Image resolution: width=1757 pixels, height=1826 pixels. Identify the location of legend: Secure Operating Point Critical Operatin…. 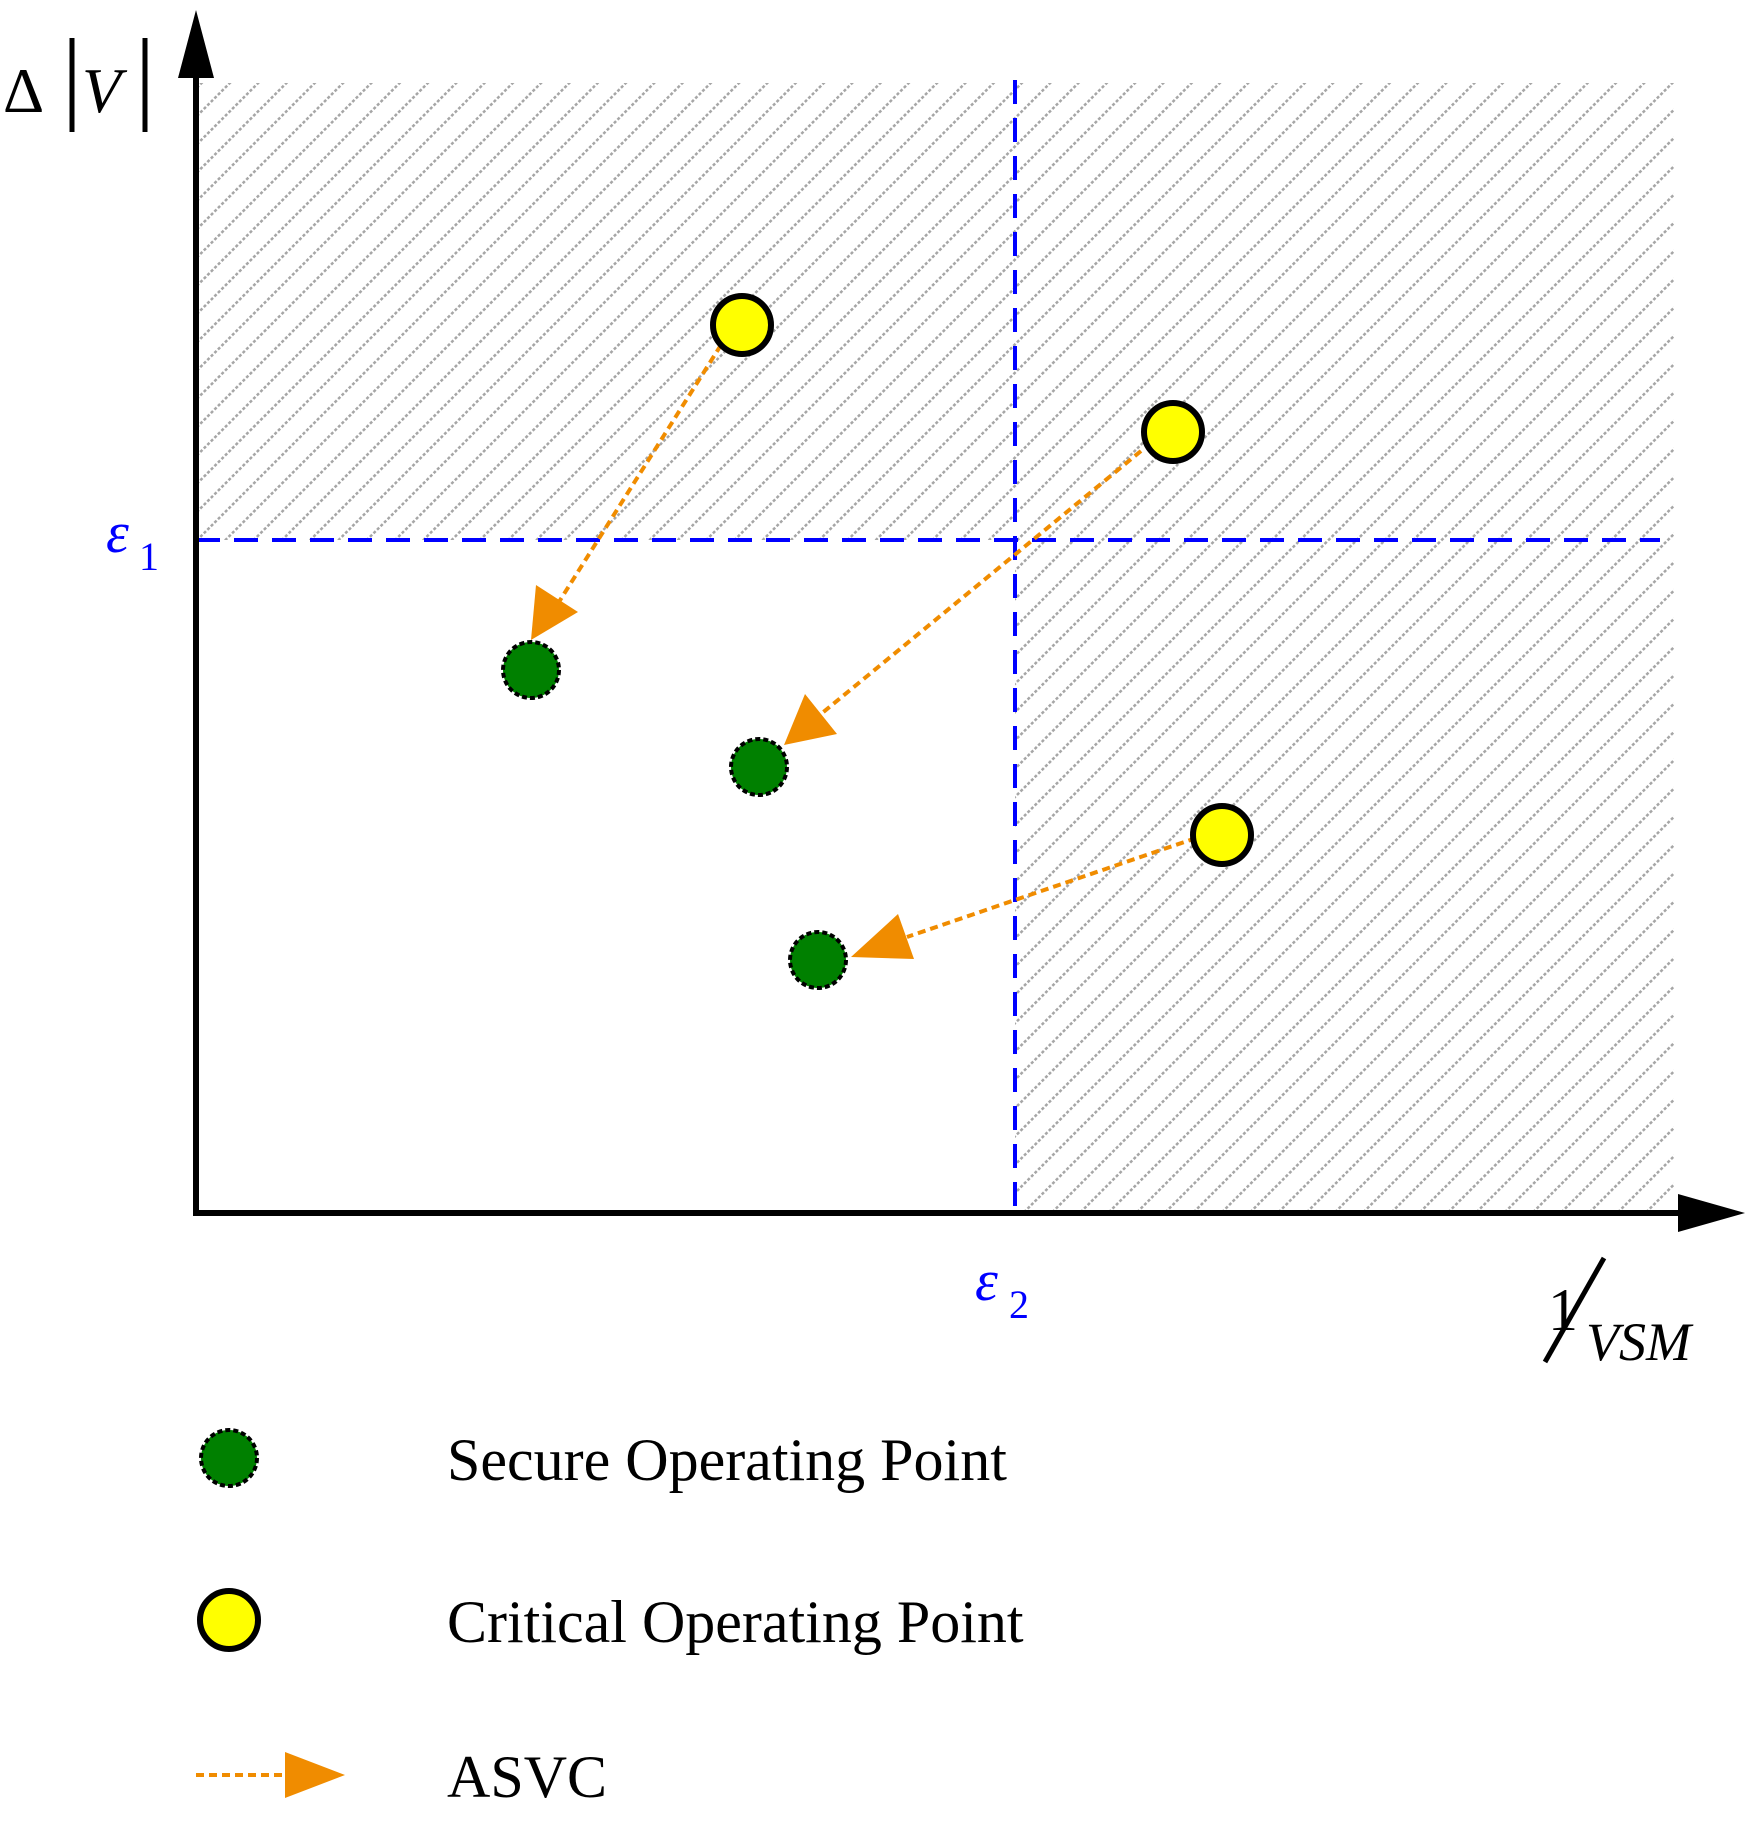
(610, 1618).